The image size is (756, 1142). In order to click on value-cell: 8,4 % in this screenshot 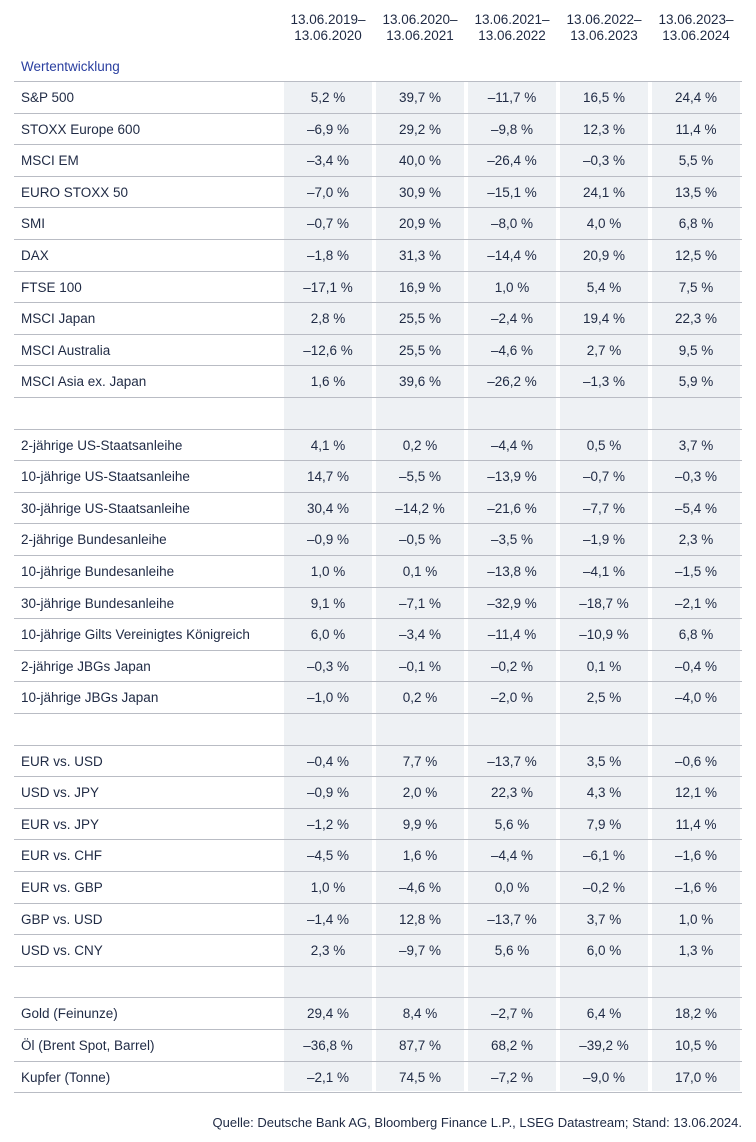, I will do `click(420, 1013)`.